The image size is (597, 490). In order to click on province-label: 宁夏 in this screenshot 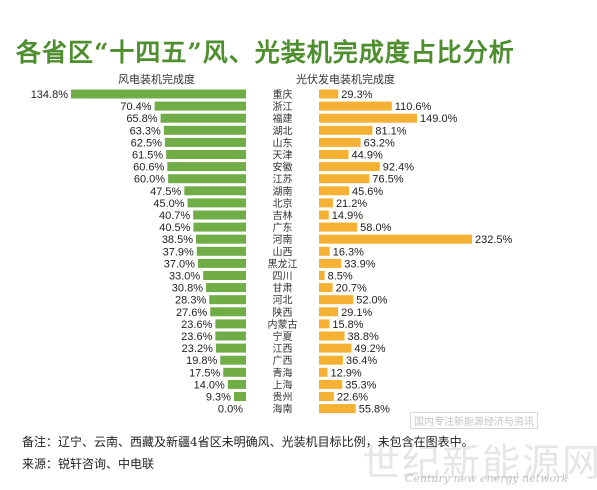, I will do `click(283, 336)`.